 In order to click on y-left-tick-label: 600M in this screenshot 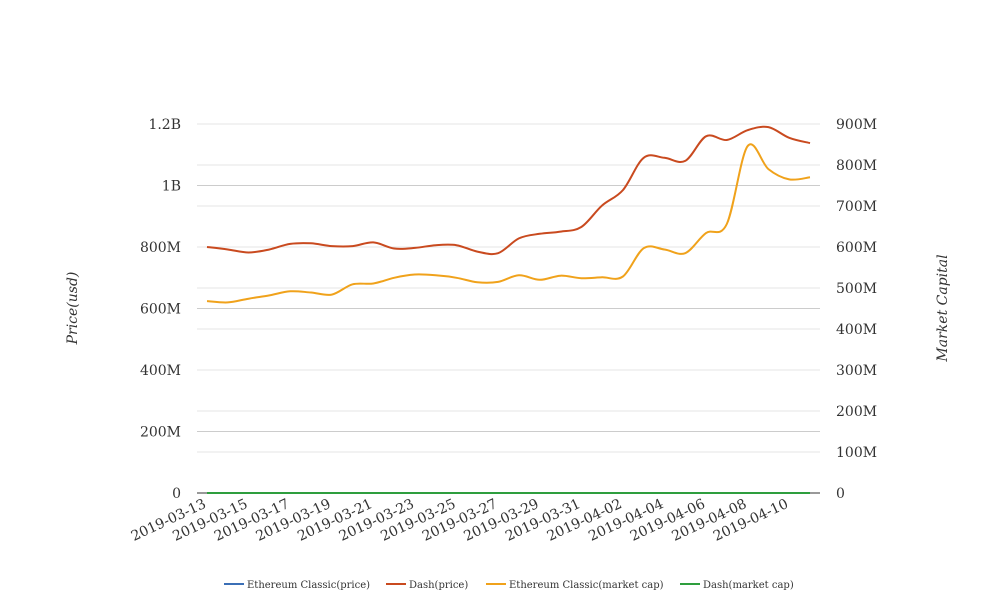, I will do `click(160, 310)`.